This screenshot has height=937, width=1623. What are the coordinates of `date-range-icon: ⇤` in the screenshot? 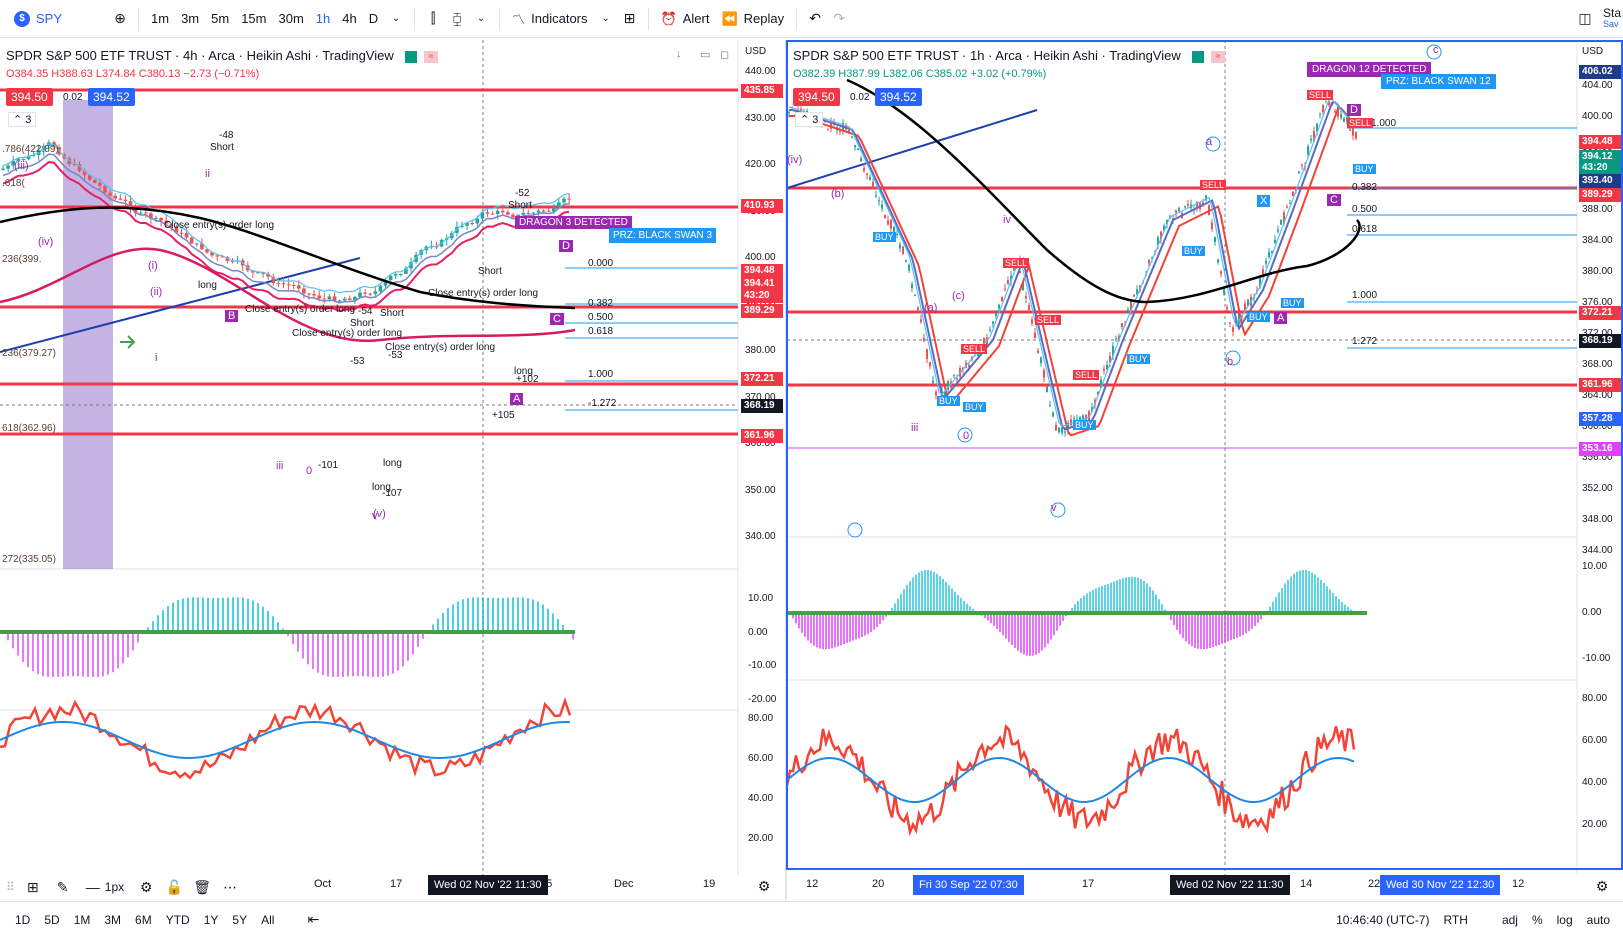 It's located at (313, 919).